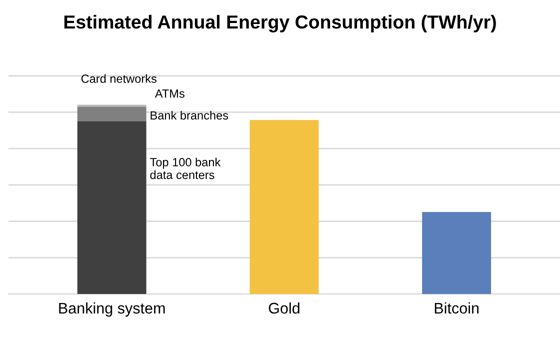 Image resolution: width=560 pixels, height=338 pixels. I want to click on series-label: ATMs, so click(169, 93).